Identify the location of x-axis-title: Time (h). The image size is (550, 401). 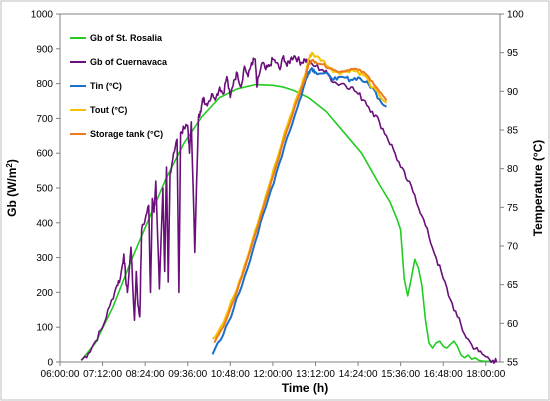
(305, 388).